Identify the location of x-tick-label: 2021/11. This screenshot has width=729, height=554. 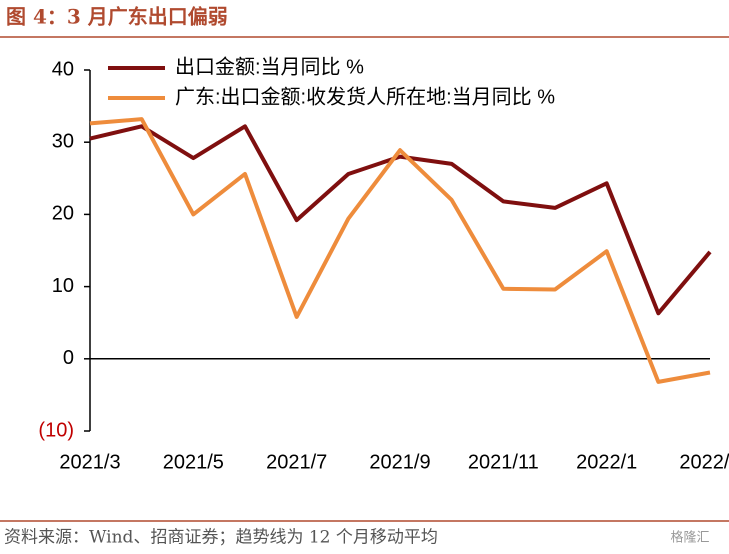
(503, 462).